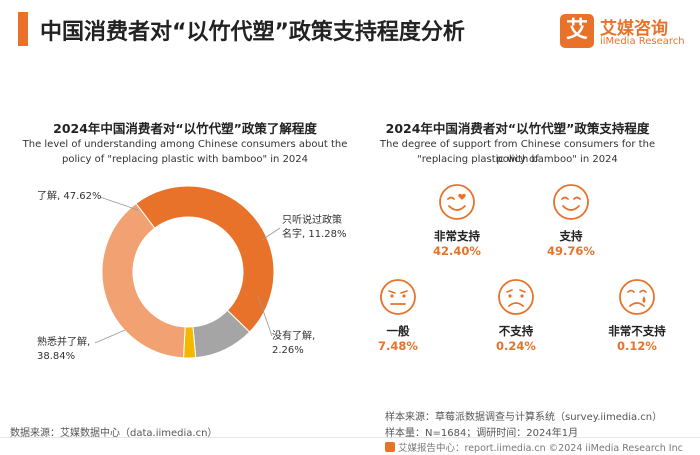 This screenshot has width=700, height=455. Describe the element at coordinates (119, 203) in the screenshot. I see `leader-understand` at that location.